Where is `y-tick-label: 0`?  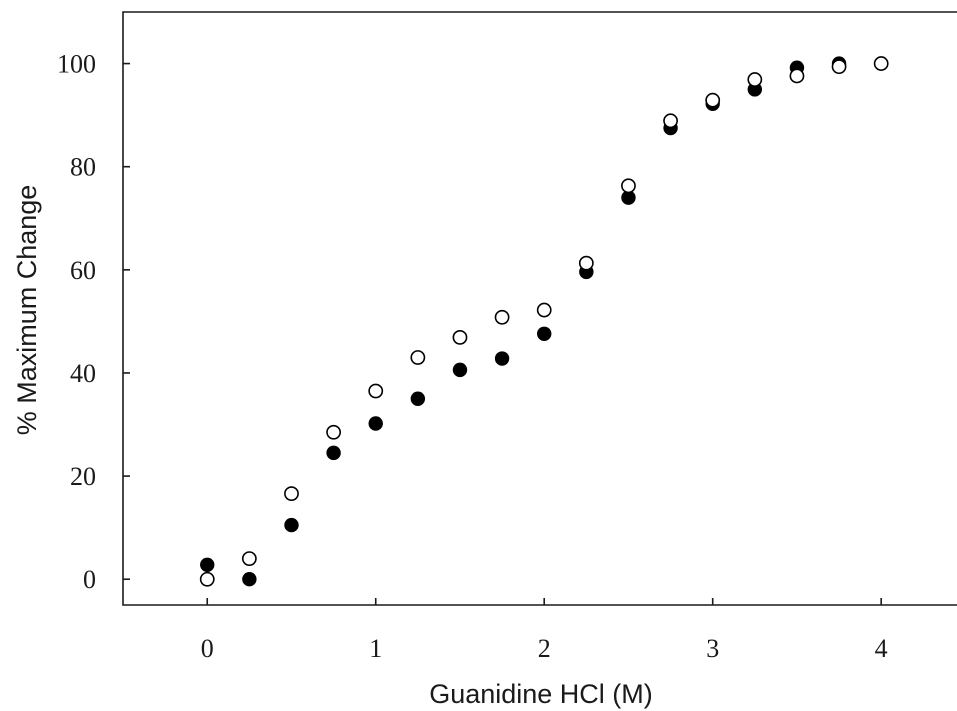
y-tick-label: 0 is located at coordinates (89, 579).